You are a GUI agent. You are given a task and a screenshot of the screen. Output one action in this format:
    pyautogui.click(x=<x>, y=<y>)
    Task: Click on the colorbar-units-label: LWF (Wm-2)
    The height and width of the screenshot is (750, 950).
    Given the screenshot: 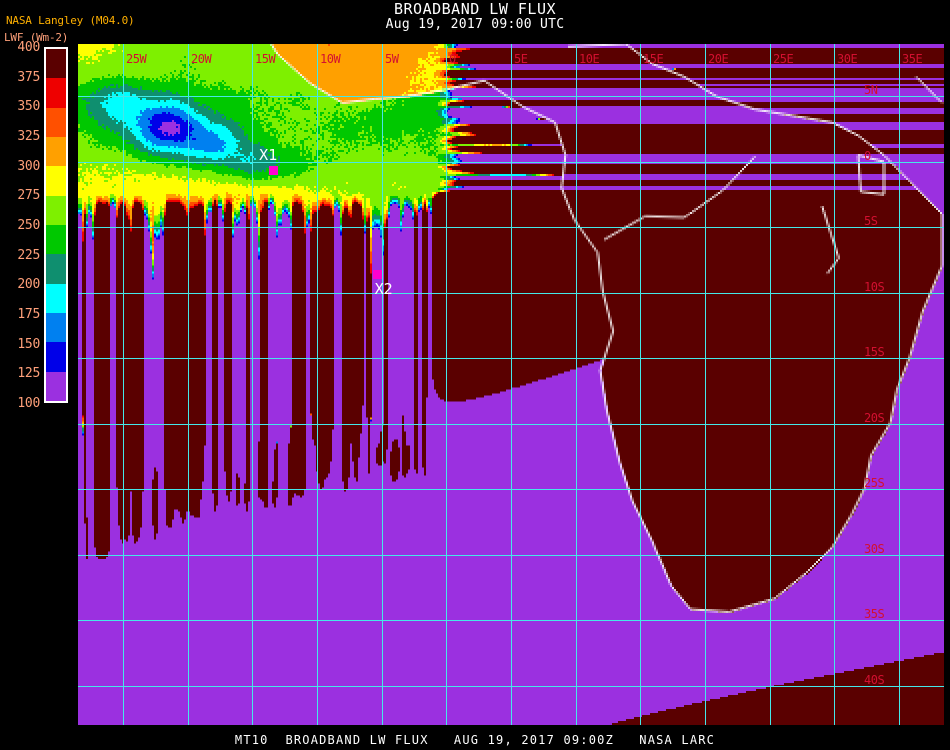 What is the action you would take?
    pyautogui.click(x=36, y=37)
    